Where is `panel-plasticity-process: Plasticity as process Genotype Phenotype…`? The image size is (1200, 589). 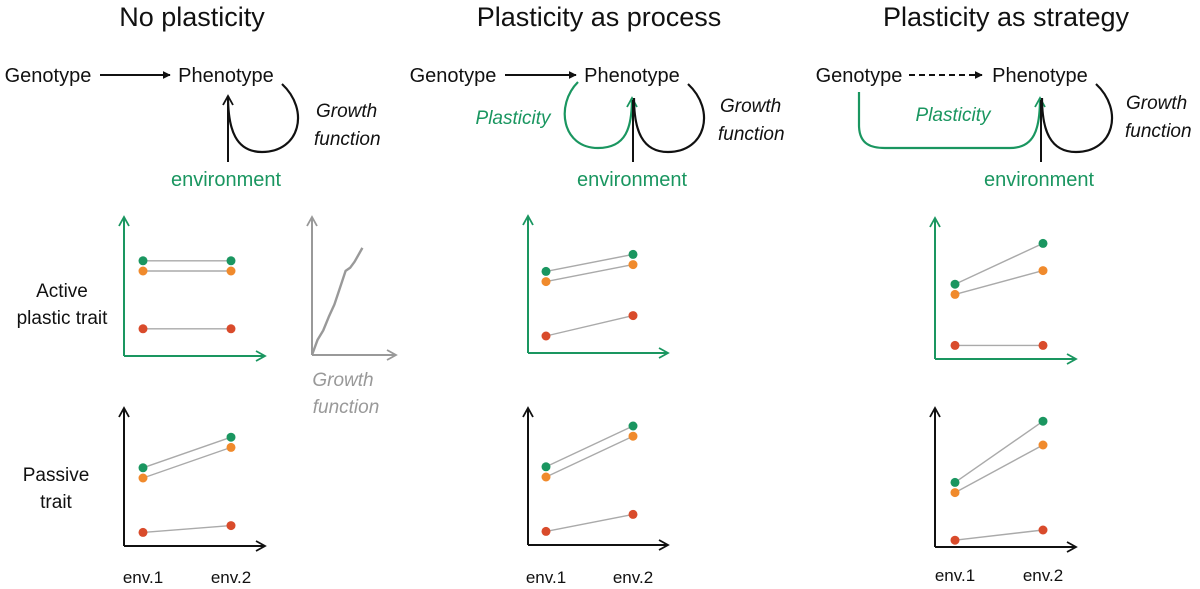 panel-plasticity-process: Plasticity as process Genotype Phenotype… is located at coordinates (597, 96).